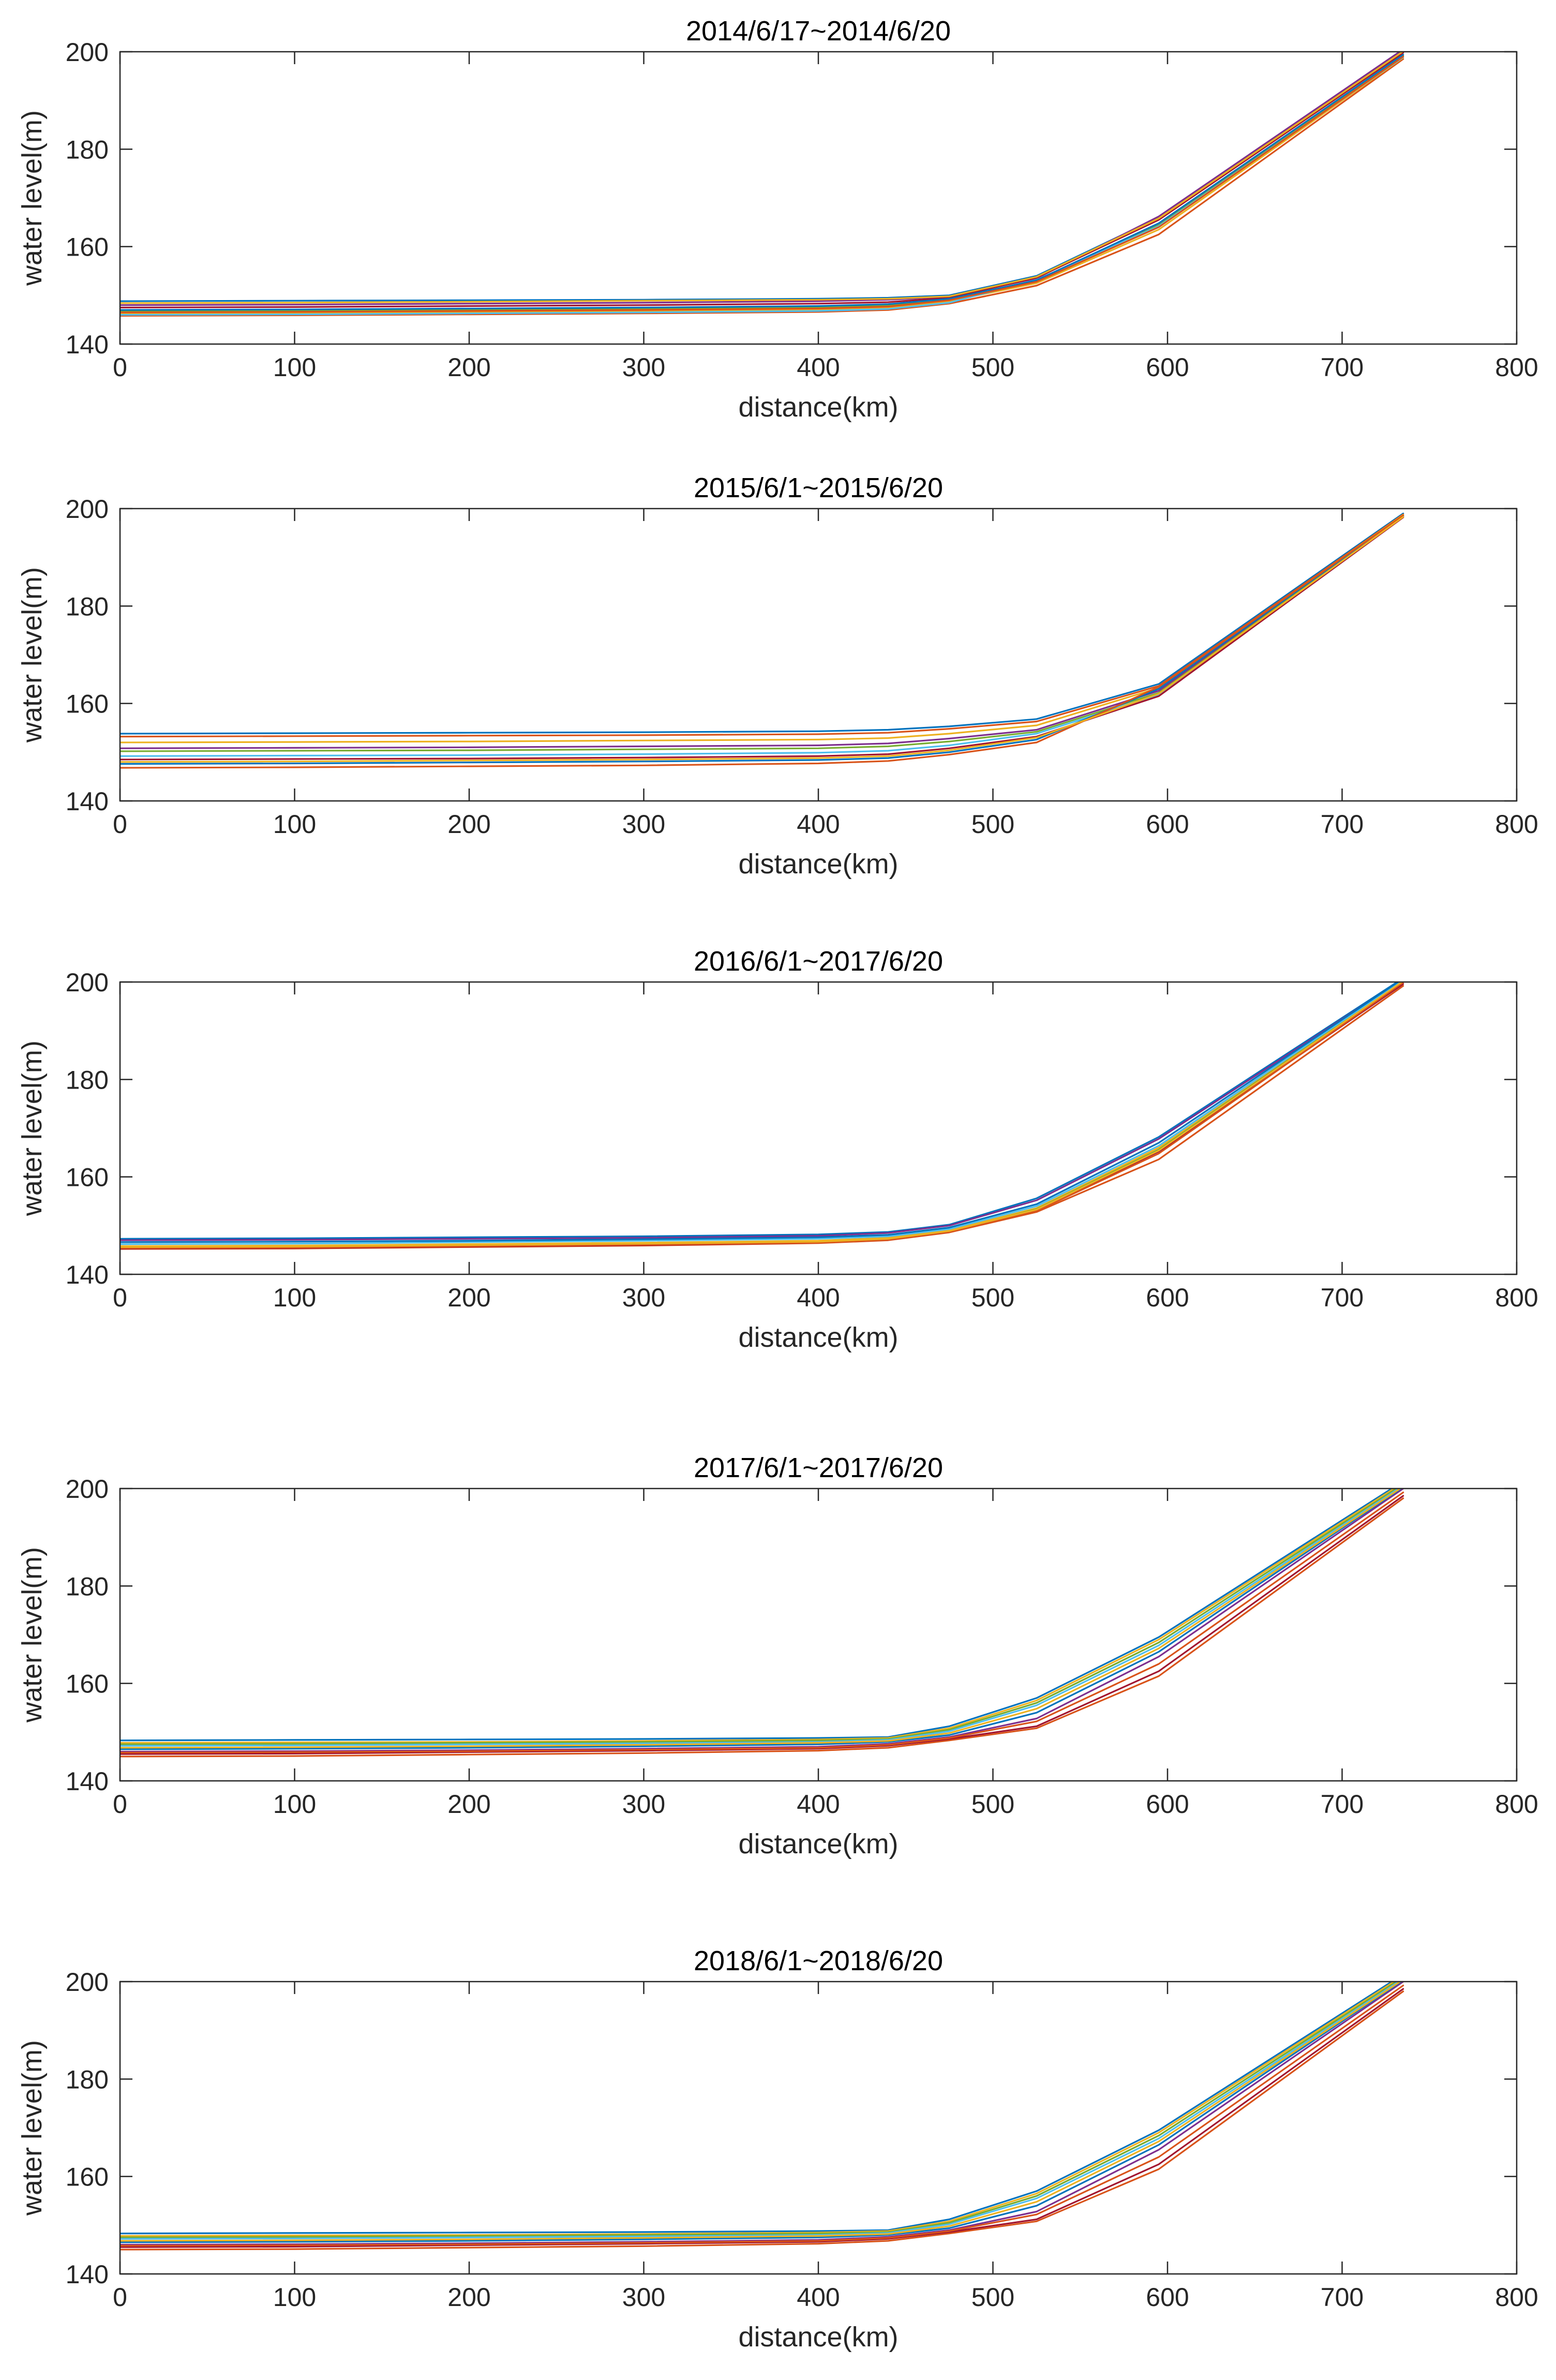 This screenshot has height=2380, width=1556. Describe the element at coordinates (468, 1297) in the screenshot. I see `x-tick-label: 200` at that location.